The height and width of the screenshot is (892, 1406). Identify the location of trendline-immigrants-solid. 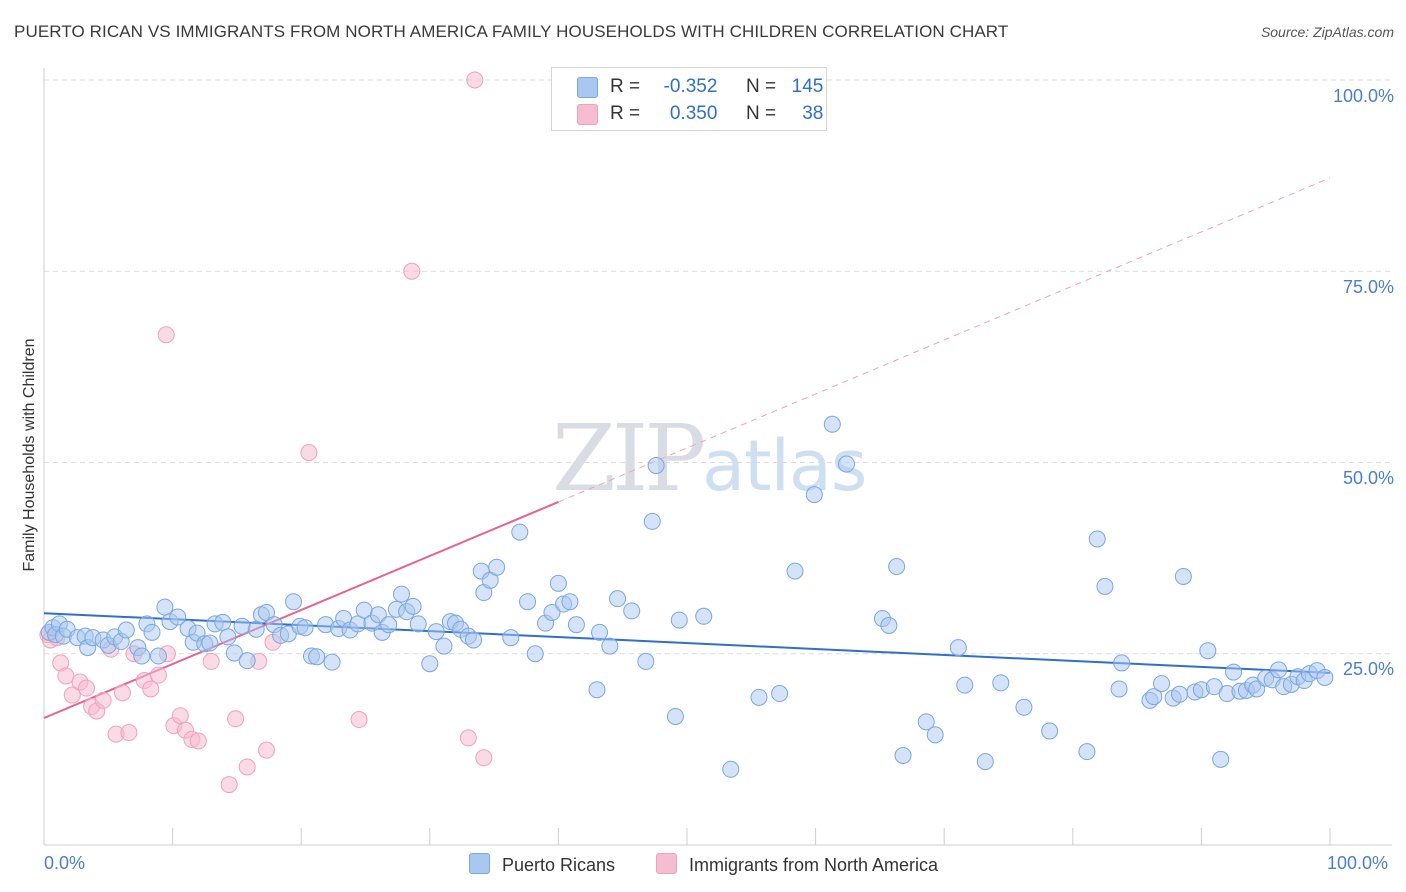
(301, 610).